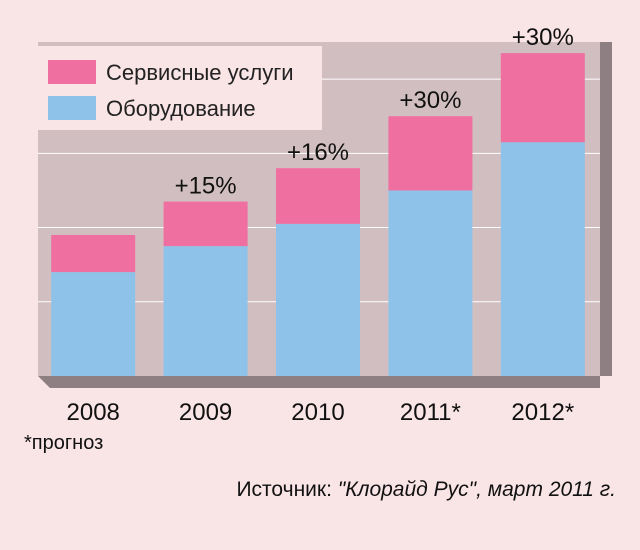  What do you see at coordinates (64, 443) in the screenshot?
I see `forecast-footnote: *прогноз` at bounding box center [64, 443].